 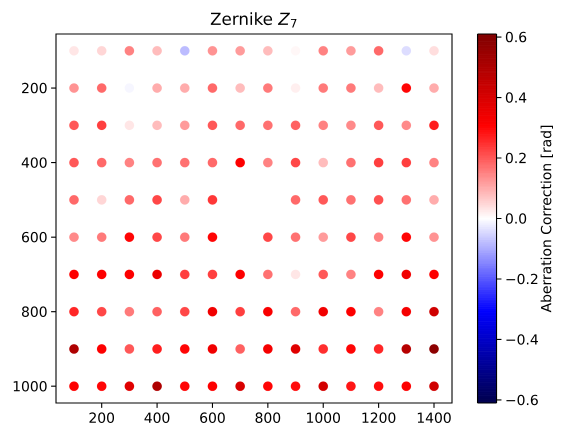 What do you see at coordinates (157, 417) in the screenshot?
I see `x-tick-label: 400` at bounding box center [157, 417].